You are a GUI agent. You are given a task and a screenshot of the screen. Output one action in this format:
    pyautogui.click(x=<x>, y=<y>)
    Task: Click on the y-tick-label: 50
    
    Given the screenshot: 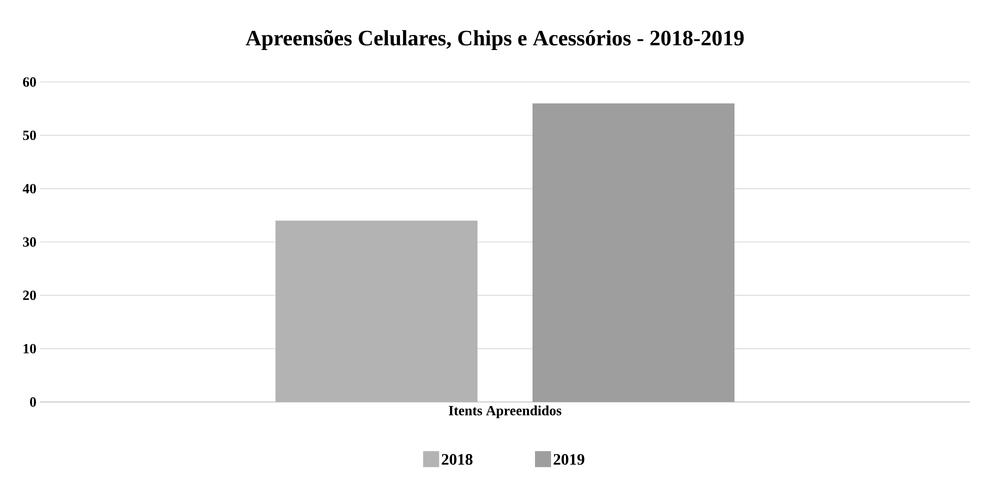 What is the action you would take?
    pyautogui.click(x=29, y=135)
    